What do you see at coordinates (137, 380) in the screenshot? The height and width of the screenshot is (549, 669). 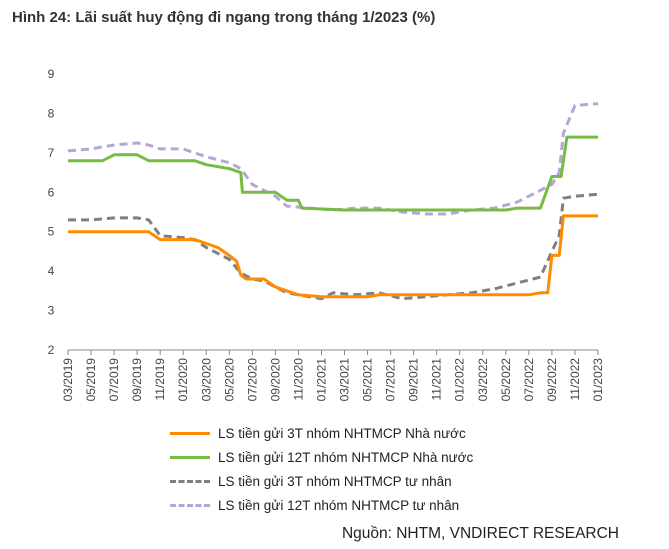 I see `x-tick-label: 09/2019` at bounding box center [137, 380].